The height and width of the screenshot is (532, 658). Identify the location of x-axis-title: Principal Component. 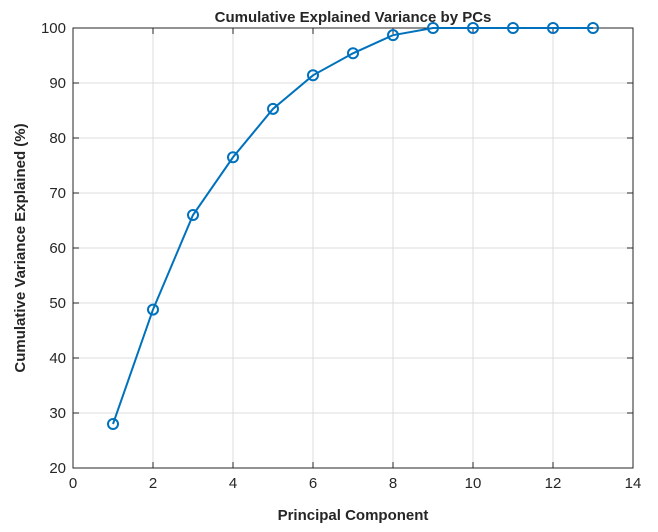
(353, 515).